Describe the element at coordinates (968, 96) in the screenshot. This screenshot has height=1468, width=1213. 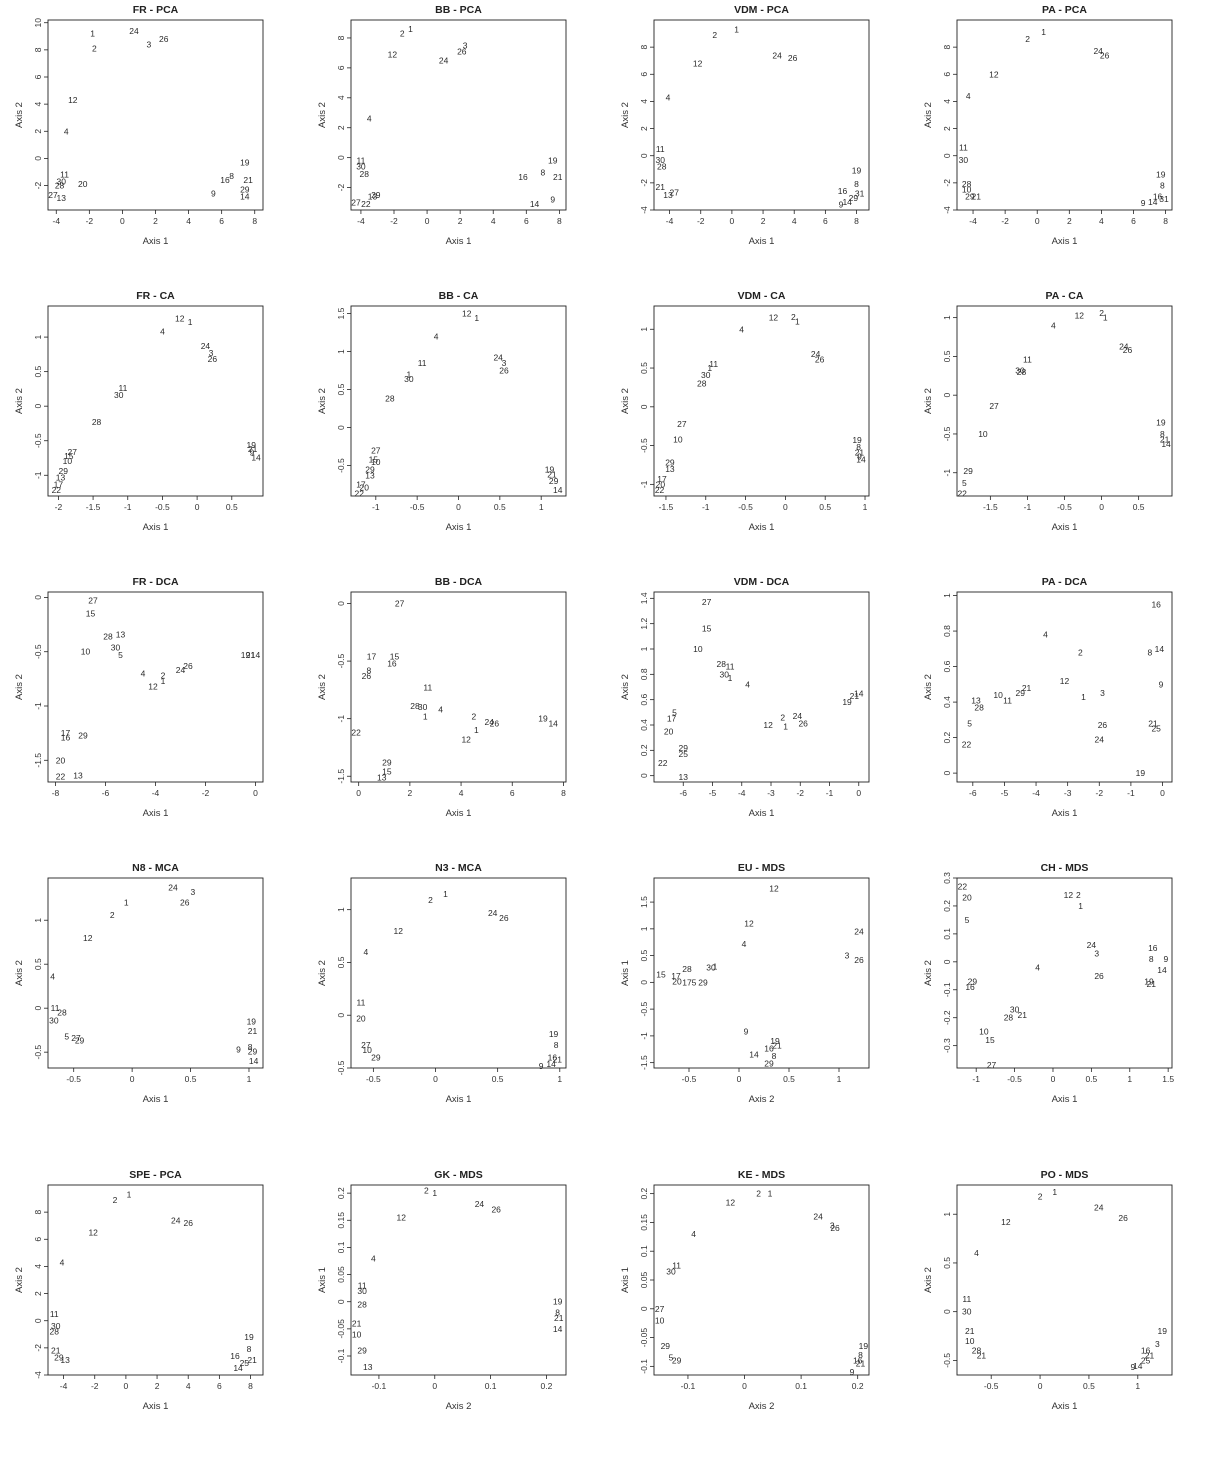
I see `site-point-label: 4` at that location.